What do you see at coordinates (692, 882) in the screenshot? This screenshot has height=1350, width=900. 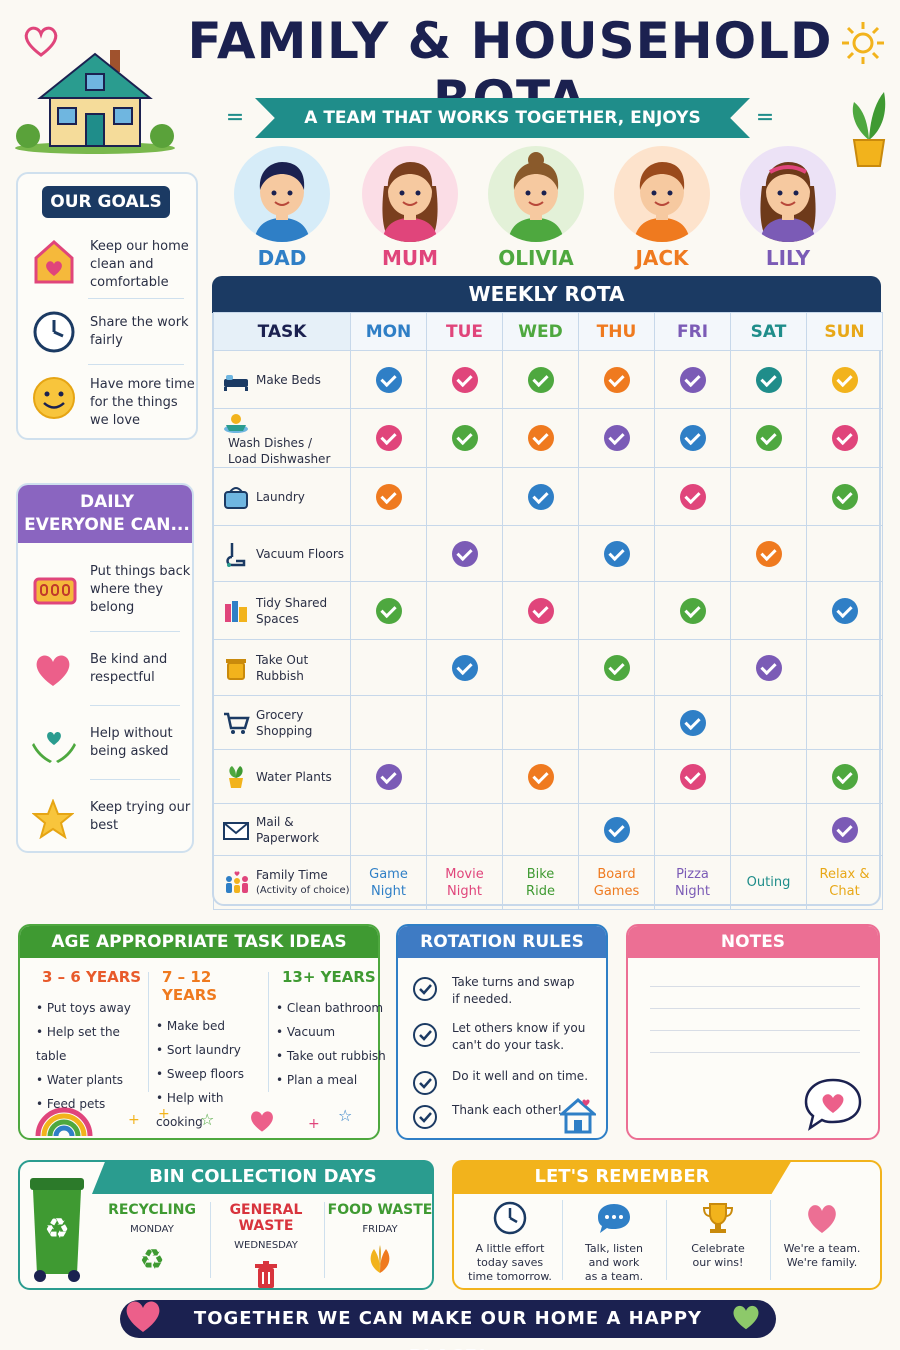 I see `family-activity: Pizza Night` at bounding box center [692, 882].